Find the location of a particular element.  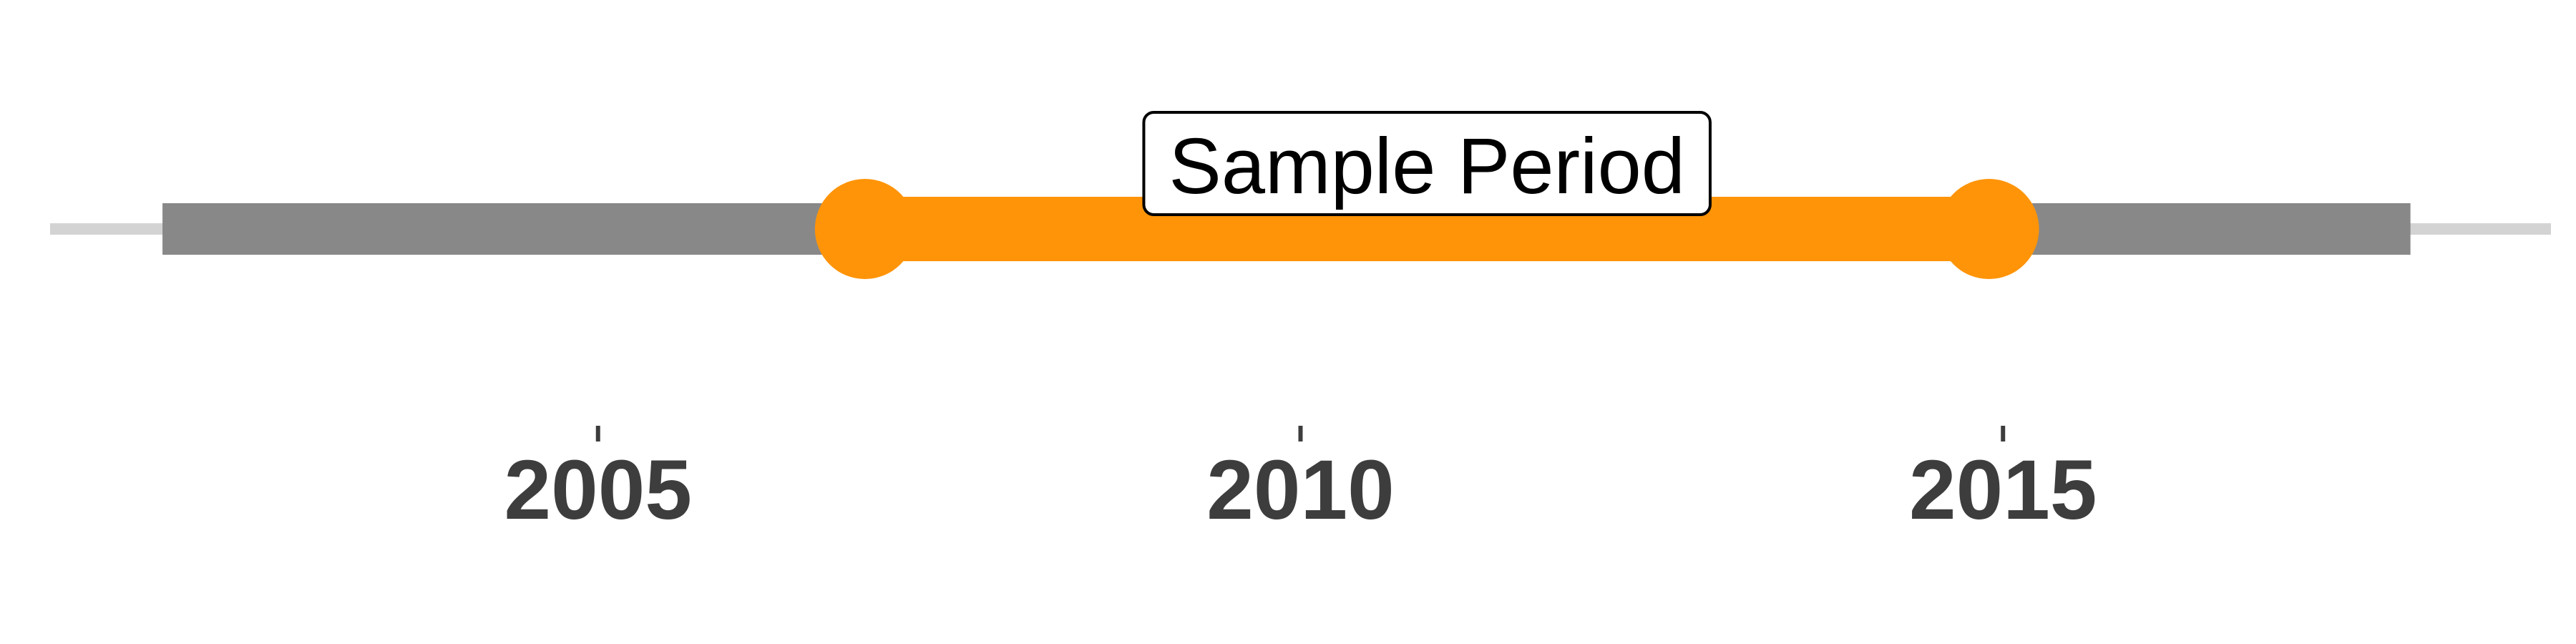

highlight-end-point is located at coordinates (1988, 229).